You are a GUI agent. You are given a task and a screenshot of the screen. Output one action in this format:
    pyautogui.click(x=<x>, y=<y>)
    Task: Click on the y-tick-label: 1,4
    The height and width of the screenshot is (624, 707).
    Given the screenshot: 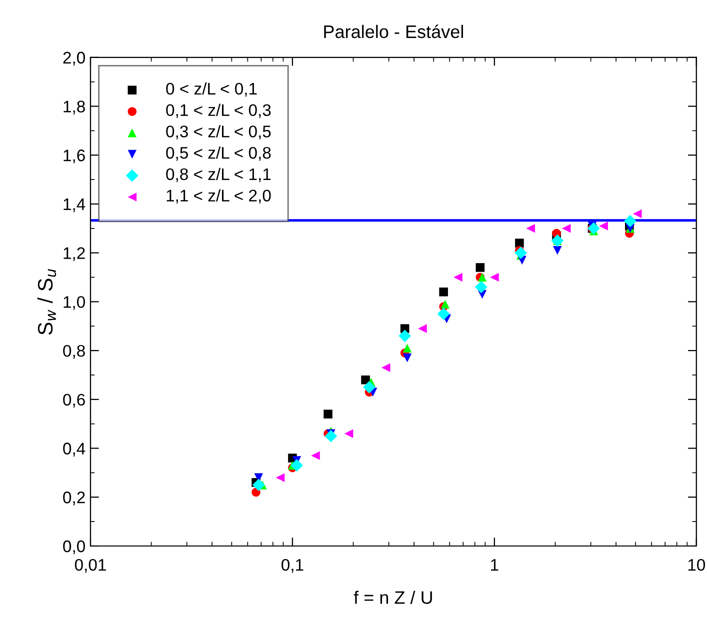 What is the action you would take?
    pyautogui.click(x=75, y=205)
    